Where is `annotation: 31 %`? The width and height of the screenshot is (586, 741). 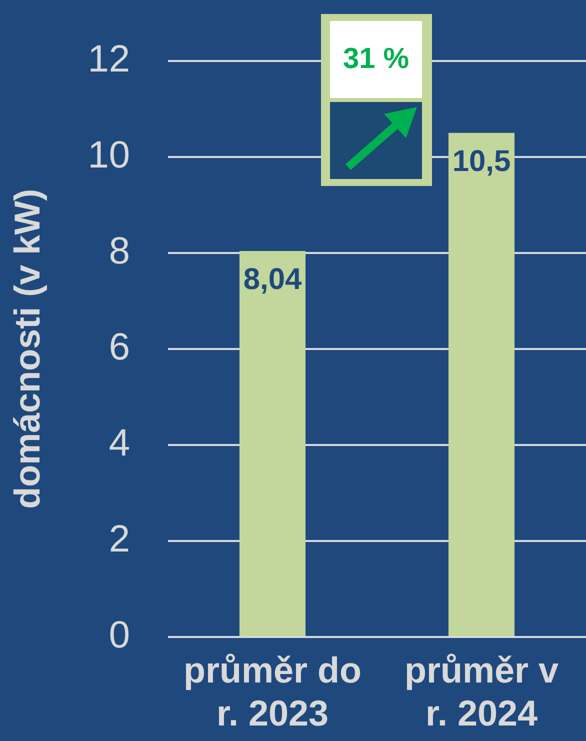
annotation: 31 % is located at coordinates (376, 59).